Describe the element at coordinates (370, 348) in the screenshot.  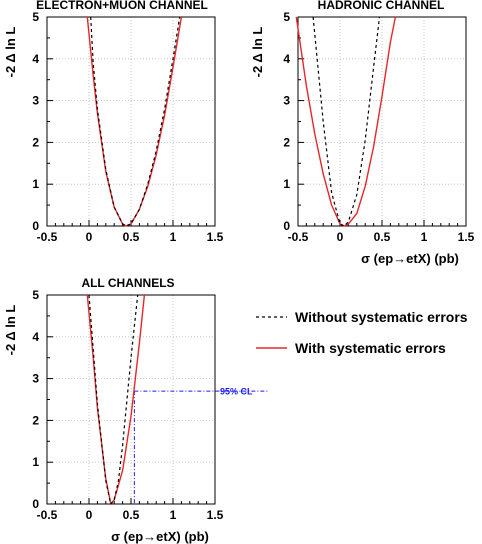
I see `legend-label-with-syst: With systematic errors` at that location.